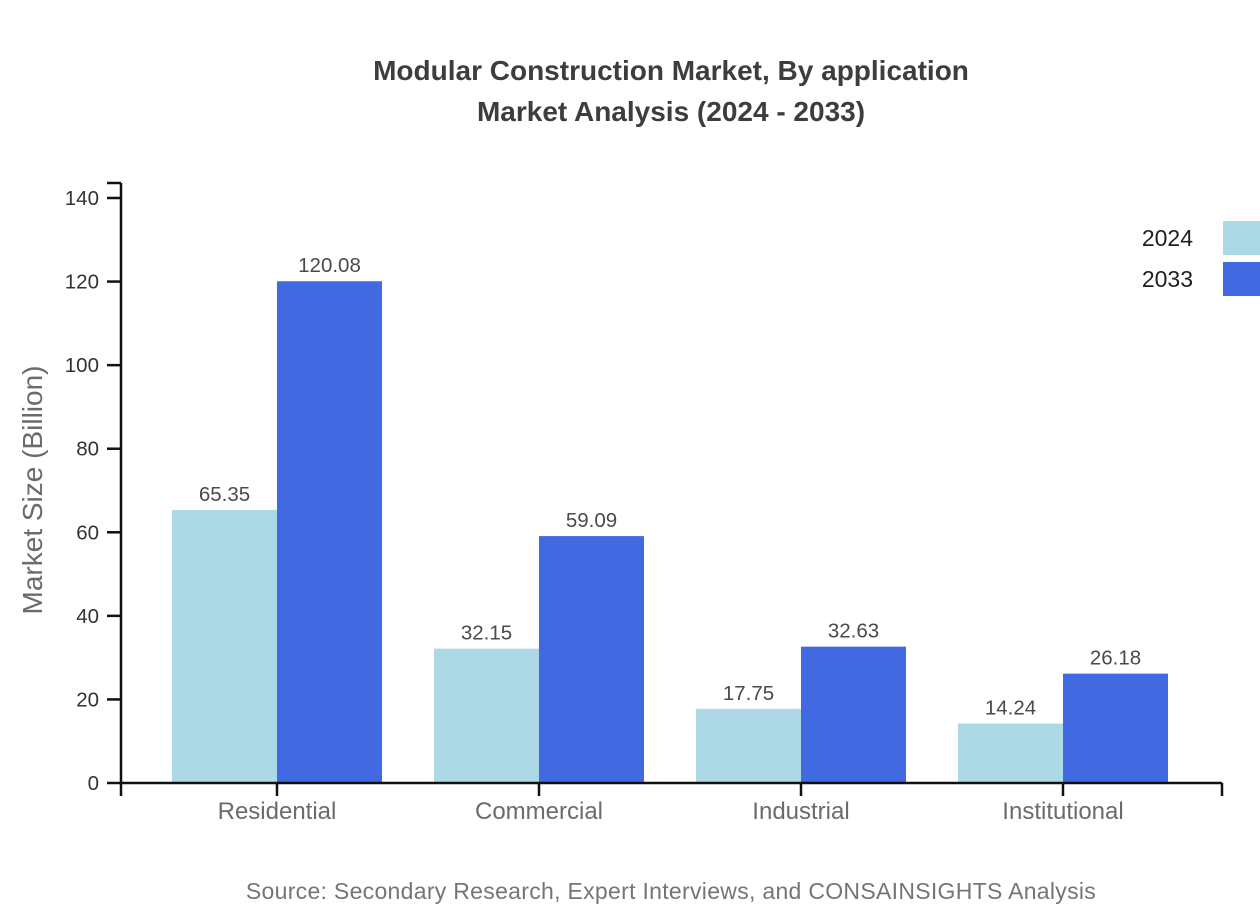 The width and height of the screenshot is (1260, 920). I want to click on bar-2033-institutional, so click(1115, 728).